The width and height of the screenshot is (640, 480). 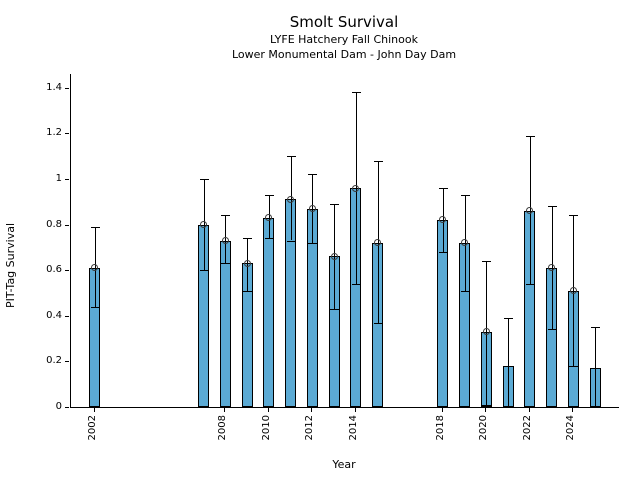 What do you see at coordinates (58, 406) in the screenshot?
I see `y-tick-label: 0` at bounding box center [58, 406].